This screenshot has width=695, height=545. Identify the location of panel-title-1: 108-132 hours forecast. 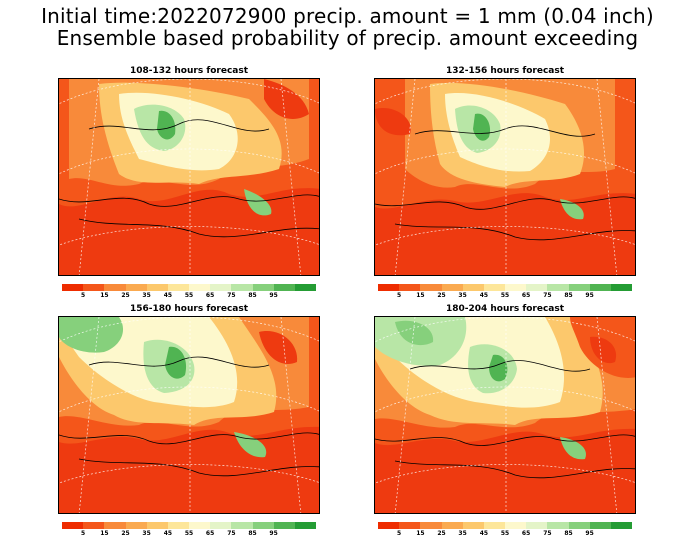
(189, 71).